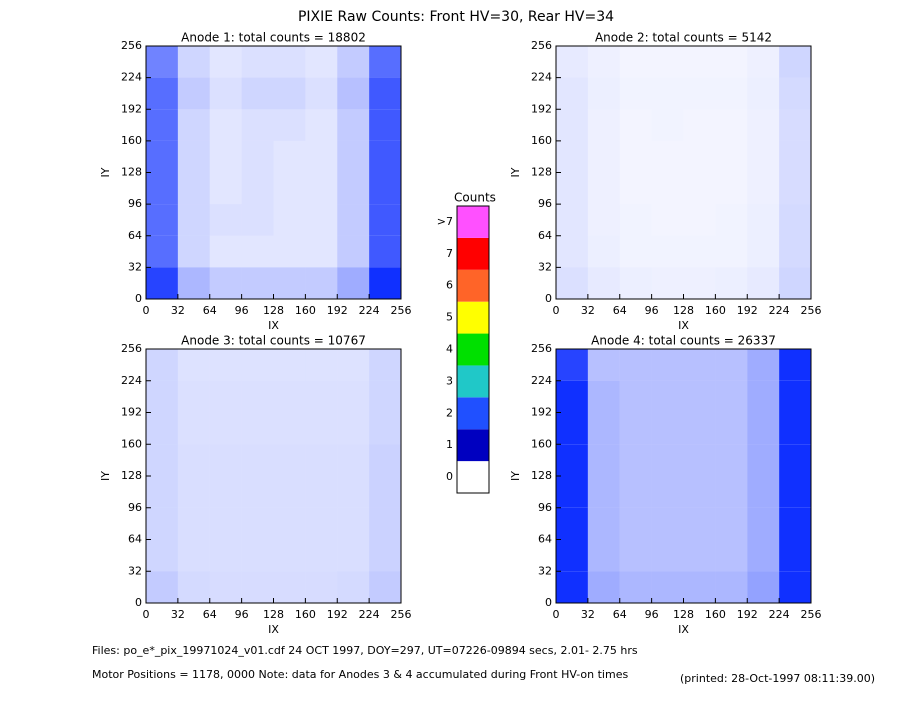  What do you see at coordinates (545, 570) in the screenshot?
I see `y-tick-label: 32` at bounding box center [545, 570].